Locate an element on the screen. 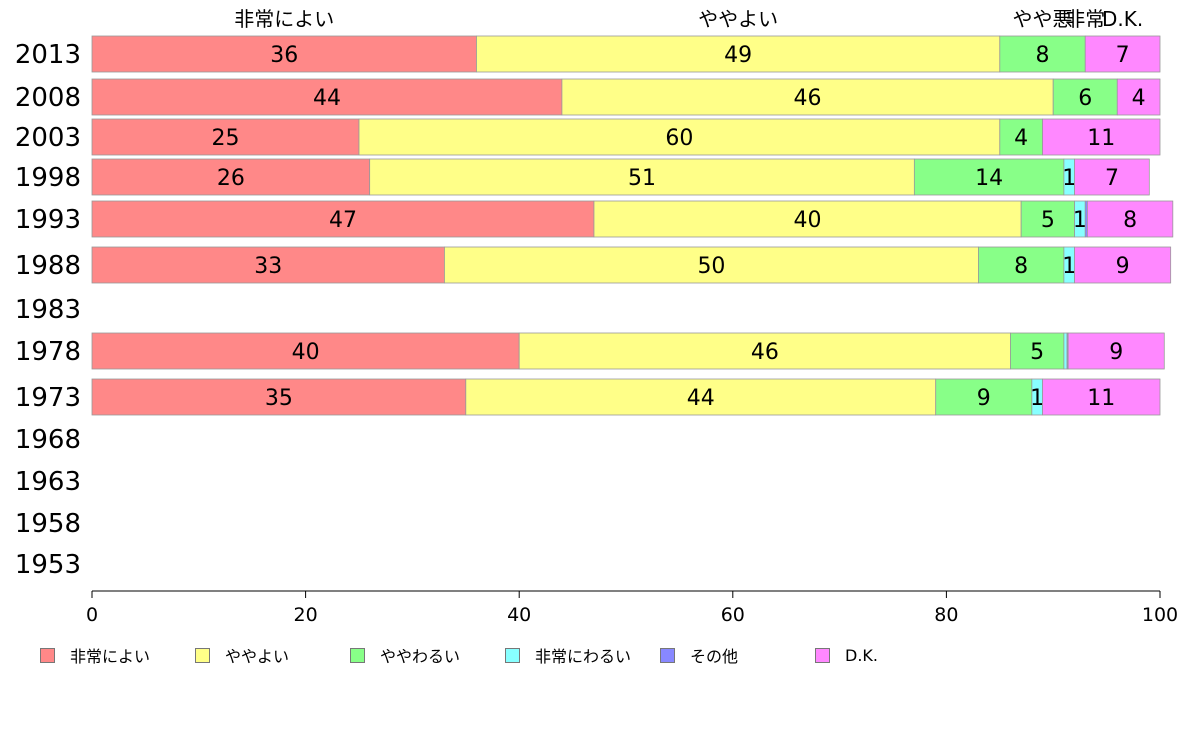 The image size is (1188, 736). data-label: 49 is located at coordinates (738, 55).